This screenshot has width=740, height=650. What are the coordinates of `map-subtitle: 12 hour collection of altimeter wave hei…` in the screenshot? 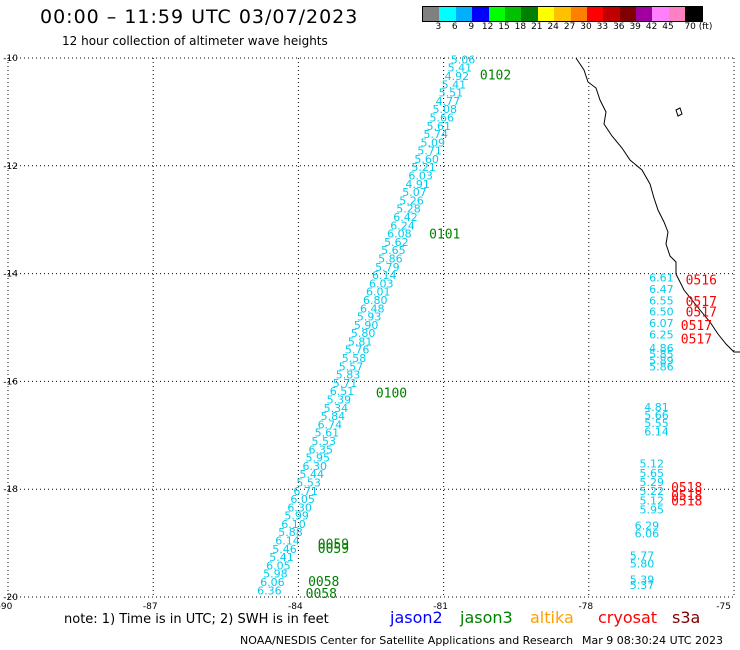 It's located at (195, 41).